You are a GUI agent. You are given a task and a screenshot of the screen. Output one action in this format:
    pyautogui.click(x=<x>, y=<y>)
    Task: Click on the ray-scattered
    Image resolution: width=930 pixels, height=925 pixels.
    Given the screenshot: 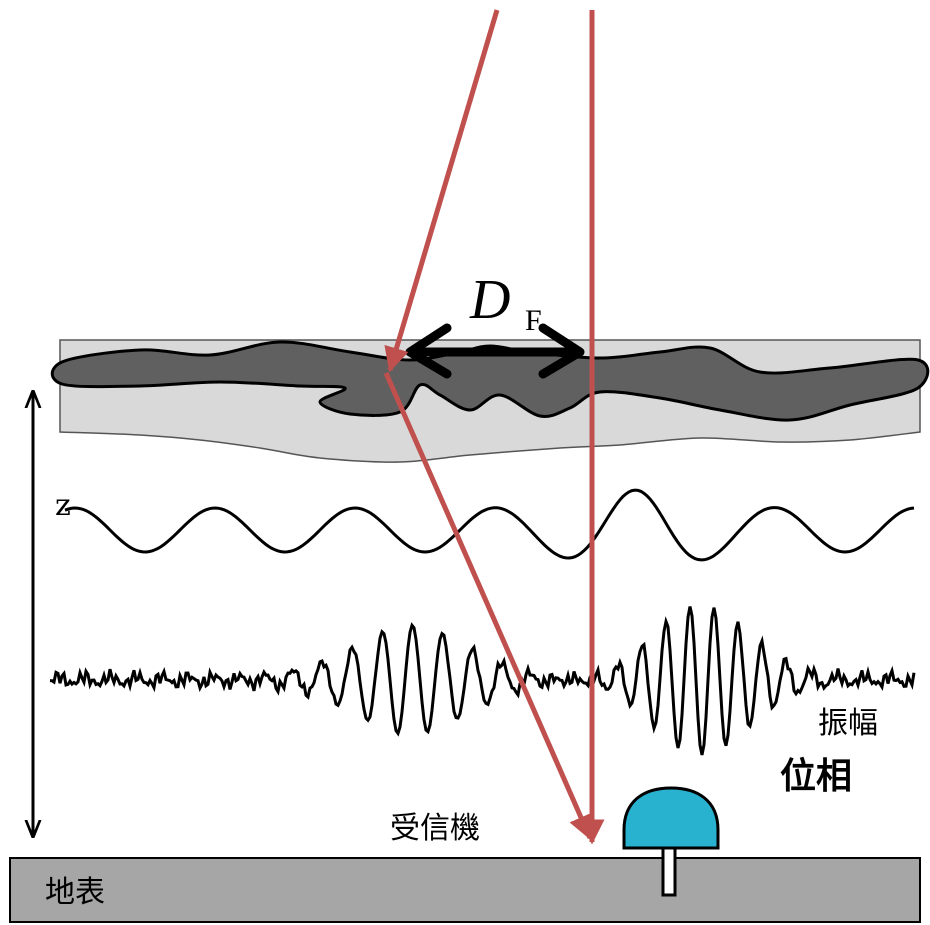 What is the action you would take?
    pyautogui.click(x=488, y=606)
    